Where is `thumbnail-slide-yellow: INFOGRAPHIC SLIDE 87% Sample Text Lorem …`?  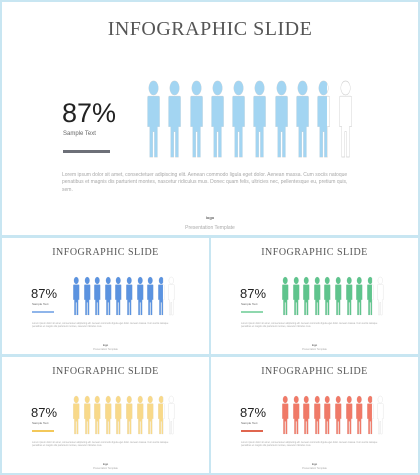 thumbnail-slide-yellow: INFOGRAPHIC SLIDE 87% Sample Text Lorem … is located at coordinates (105, 415).